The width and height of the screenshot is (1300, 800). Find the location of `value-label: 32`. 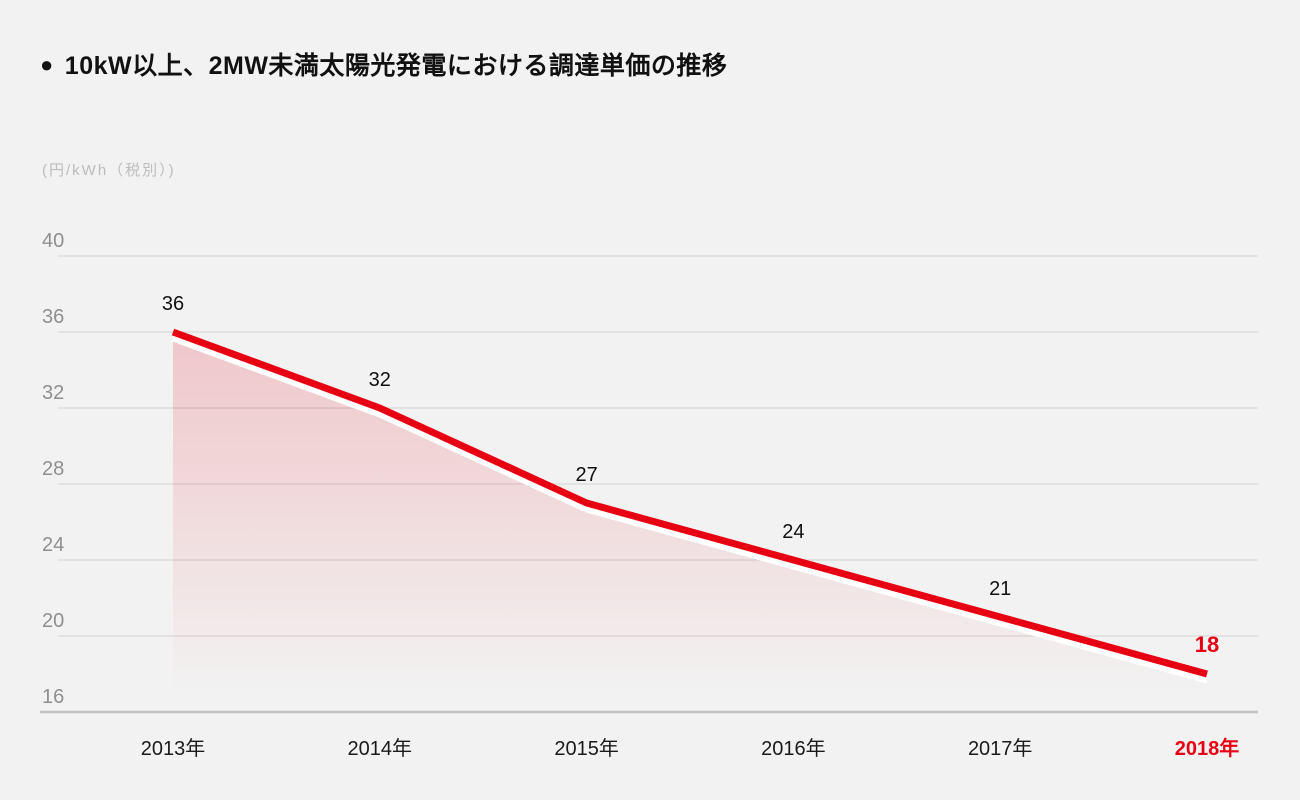

value-label: 32 is located at coordinates (380, 380).